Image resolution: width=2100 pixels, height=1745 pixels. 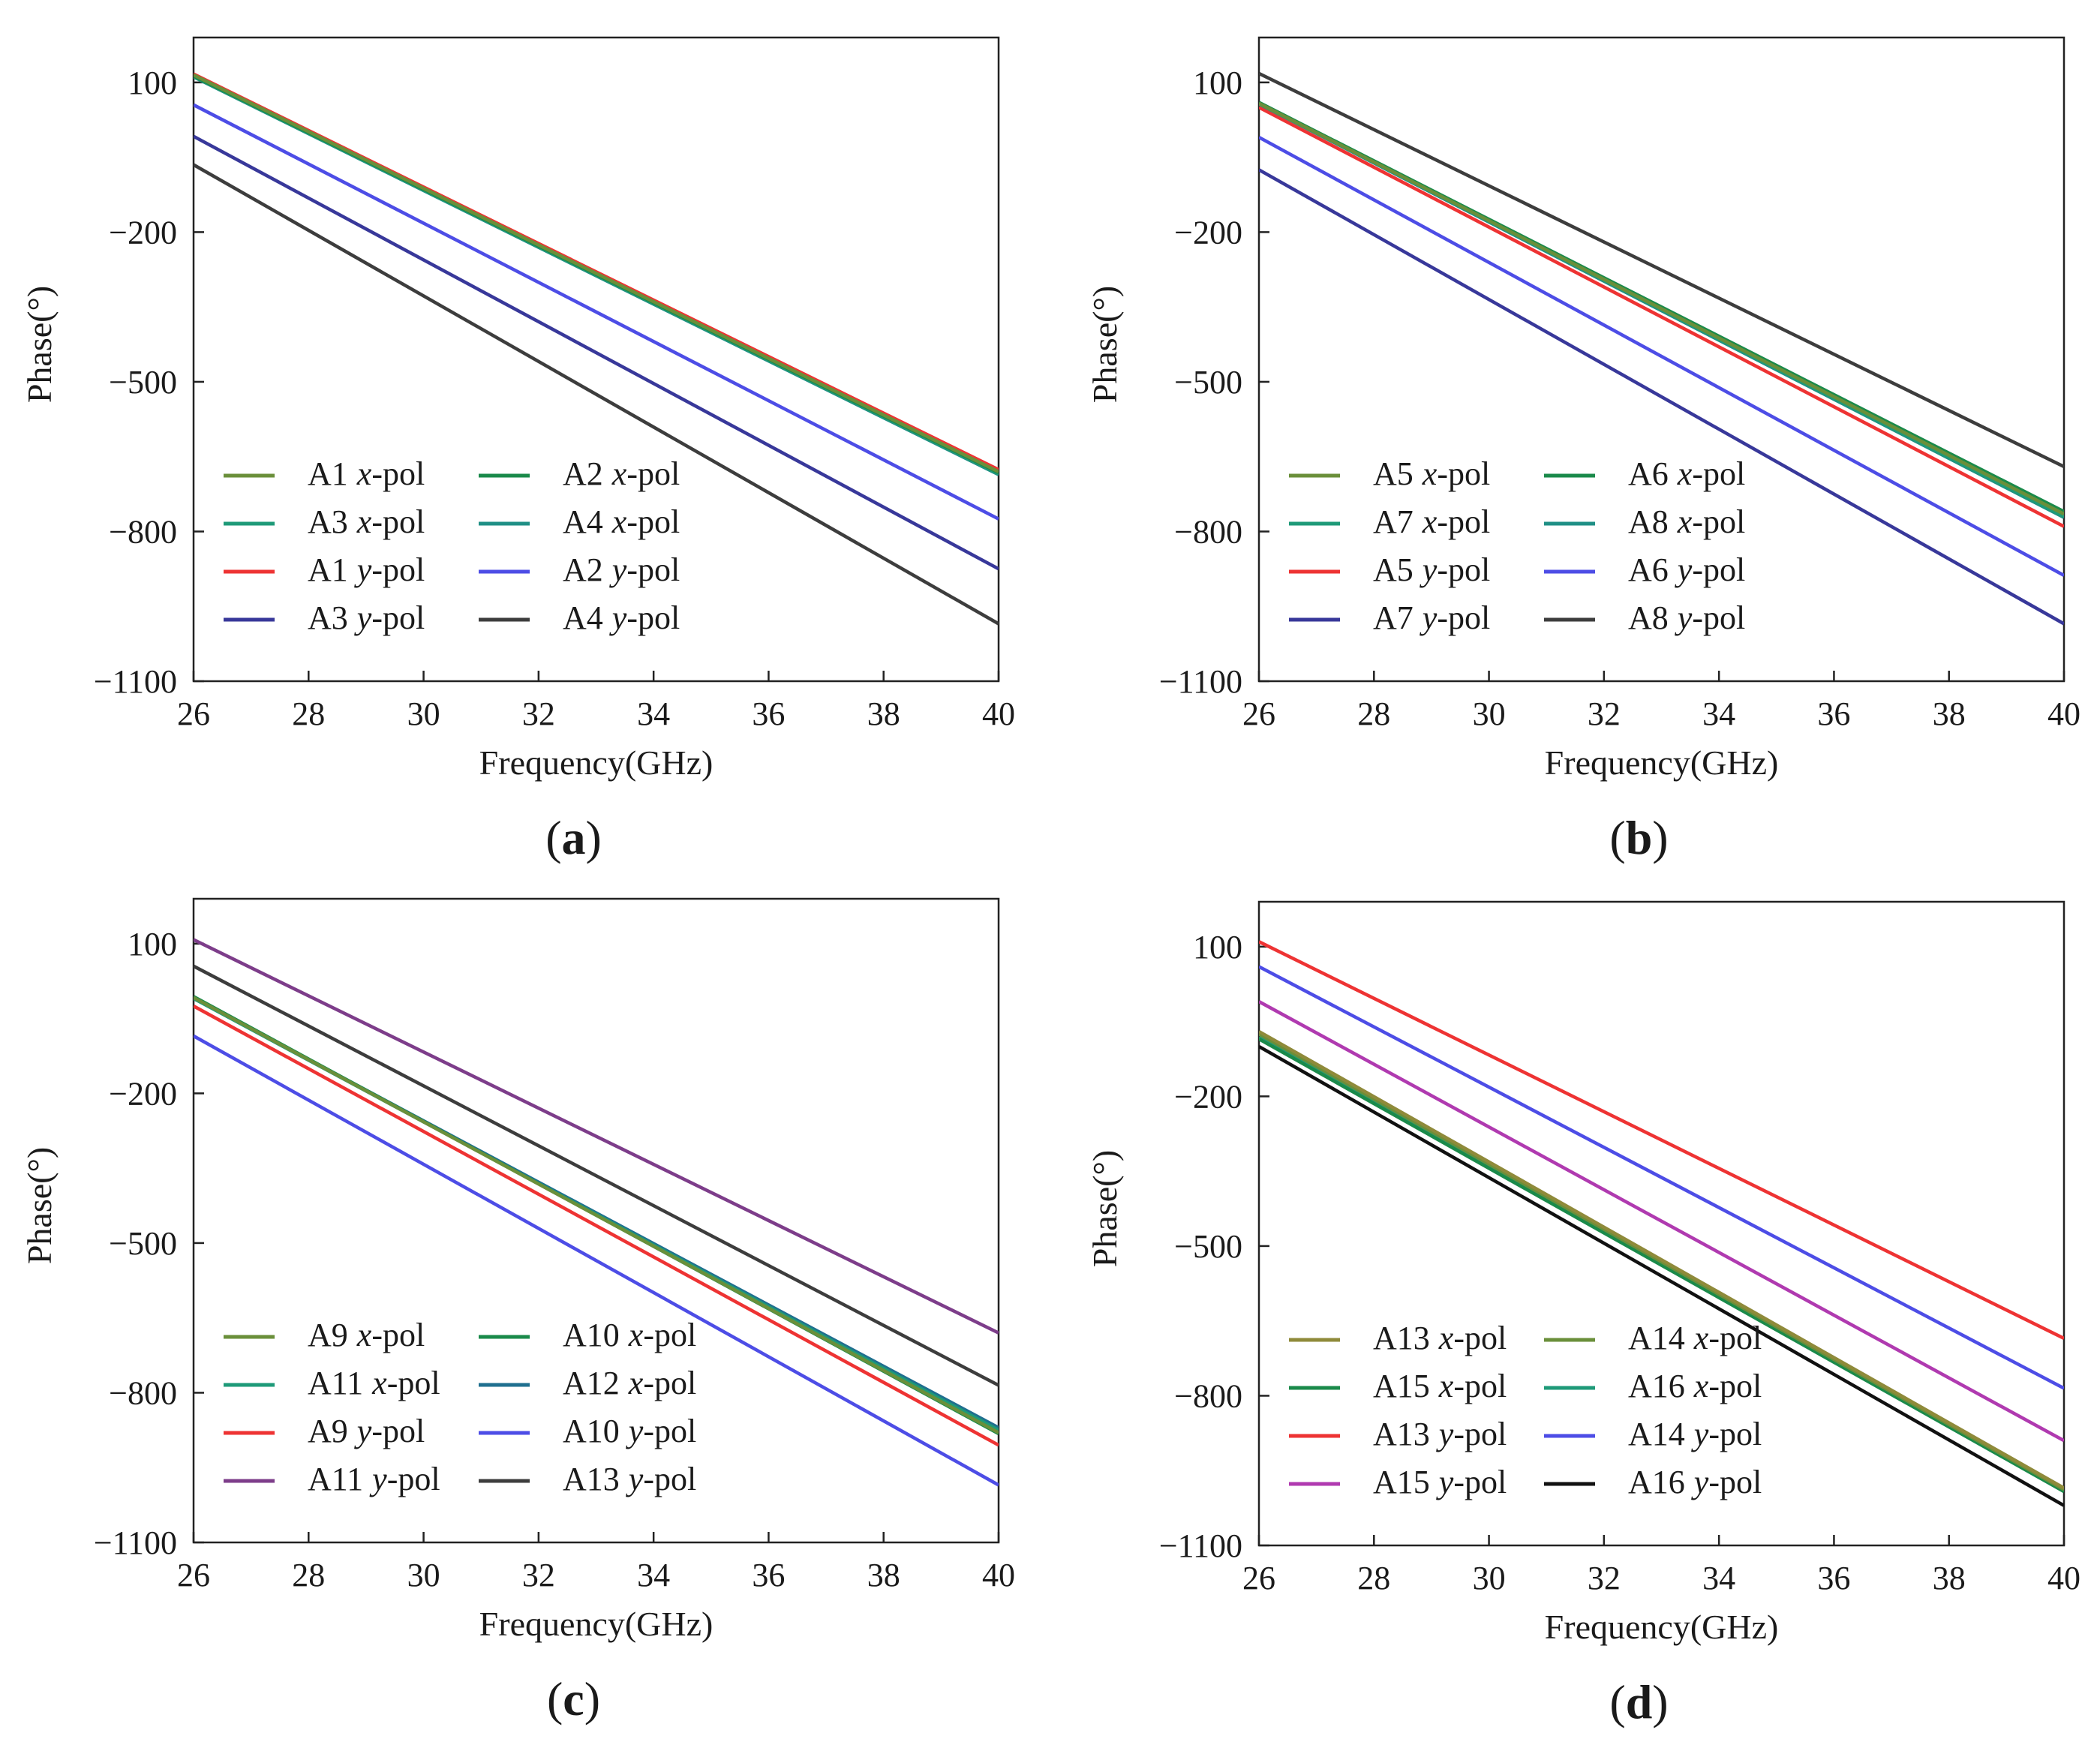 What do you see at coordinates (366, 473) in the screenshot?
I see `legend-label: A1 x-pol` at bounding box center [366, 473].